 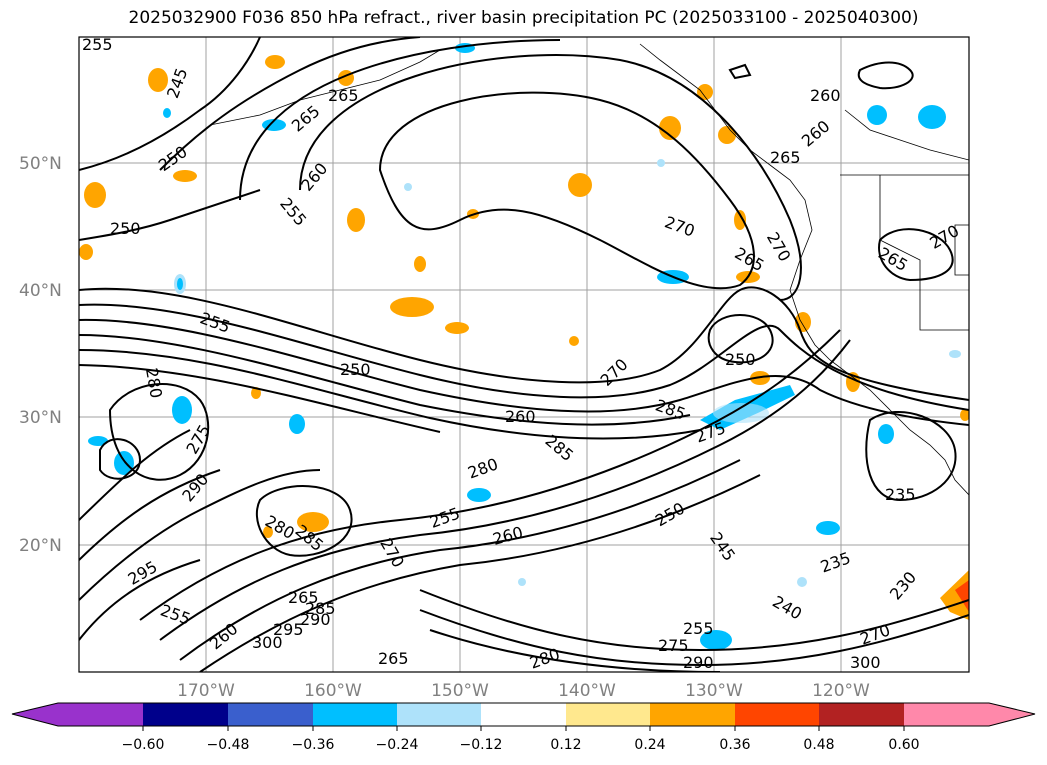 I want to click on colorbar-extend-high, so click(x=1012, y=714).